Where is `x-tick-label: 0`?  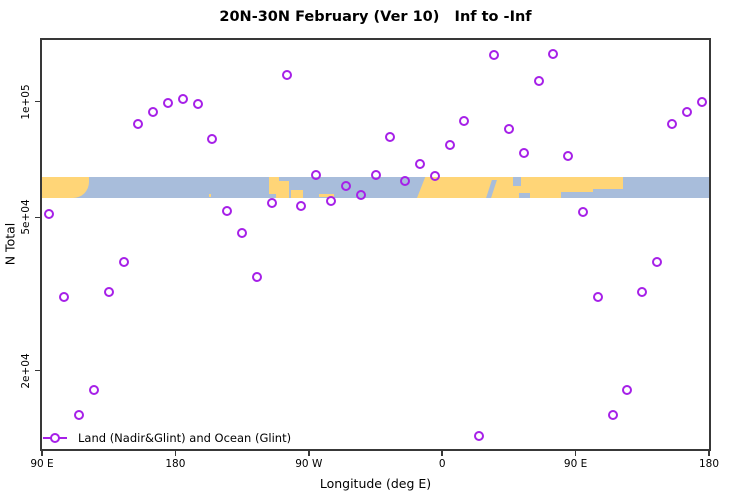
x-tick-label: 0 is located at coordinates (442, 464).